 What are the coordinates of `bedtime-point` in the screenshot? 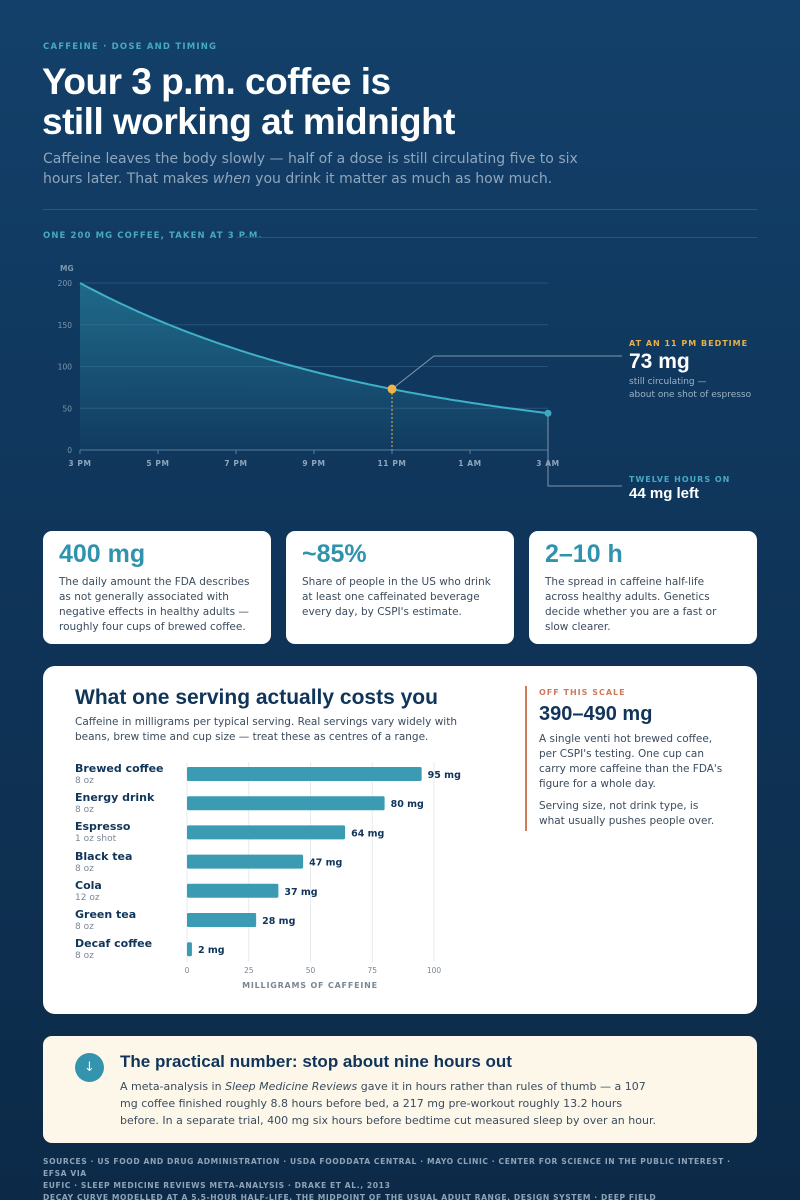 It's located at (392, 389).